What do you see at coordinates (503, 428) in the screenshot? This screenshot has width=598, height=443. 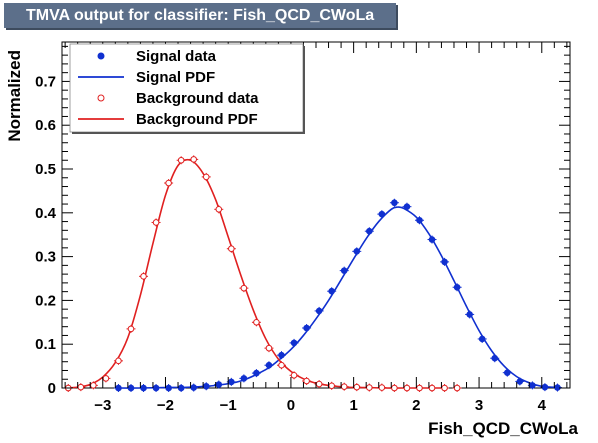 I see `x-axis-label: Fish_QCD_CWoLa` at bounding box center [503, 428].